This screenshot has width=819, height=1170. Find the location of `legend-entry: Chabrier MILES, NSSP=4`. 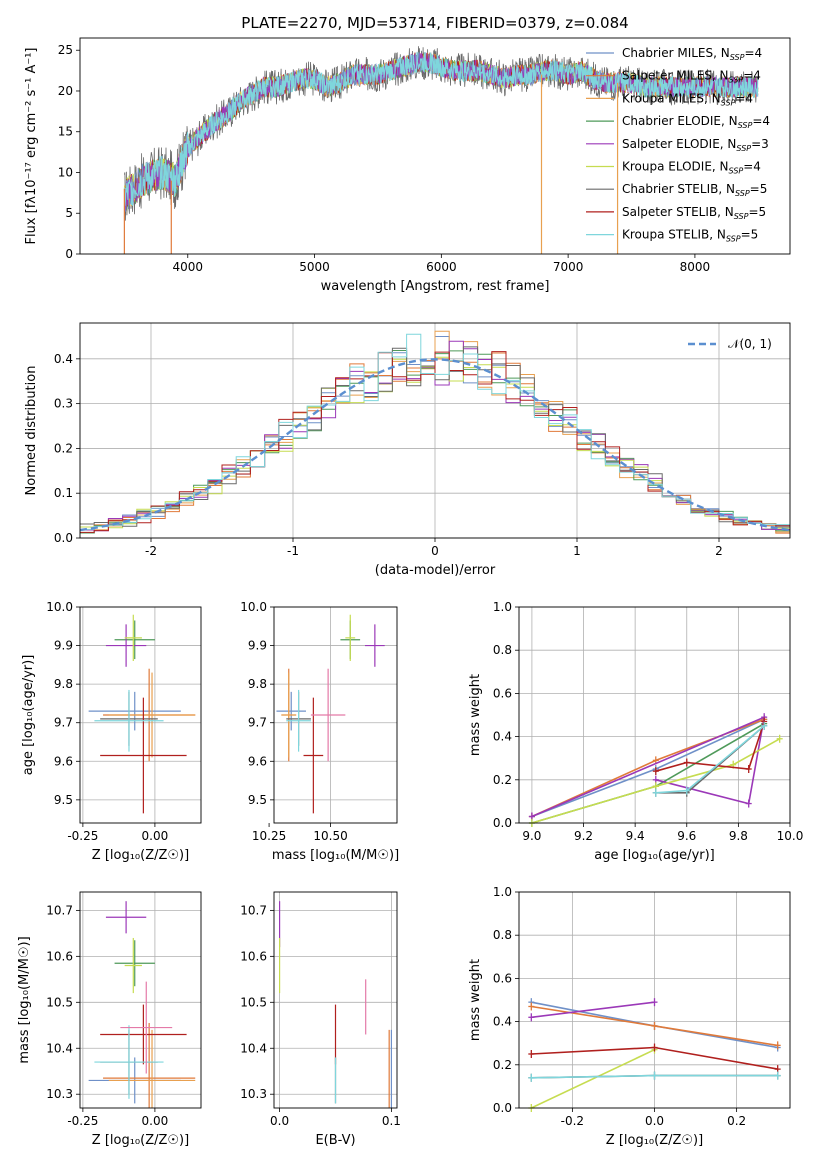

legend-entry: Chabrier MILES, NSSP=4 is located at coordinates (692, 54).